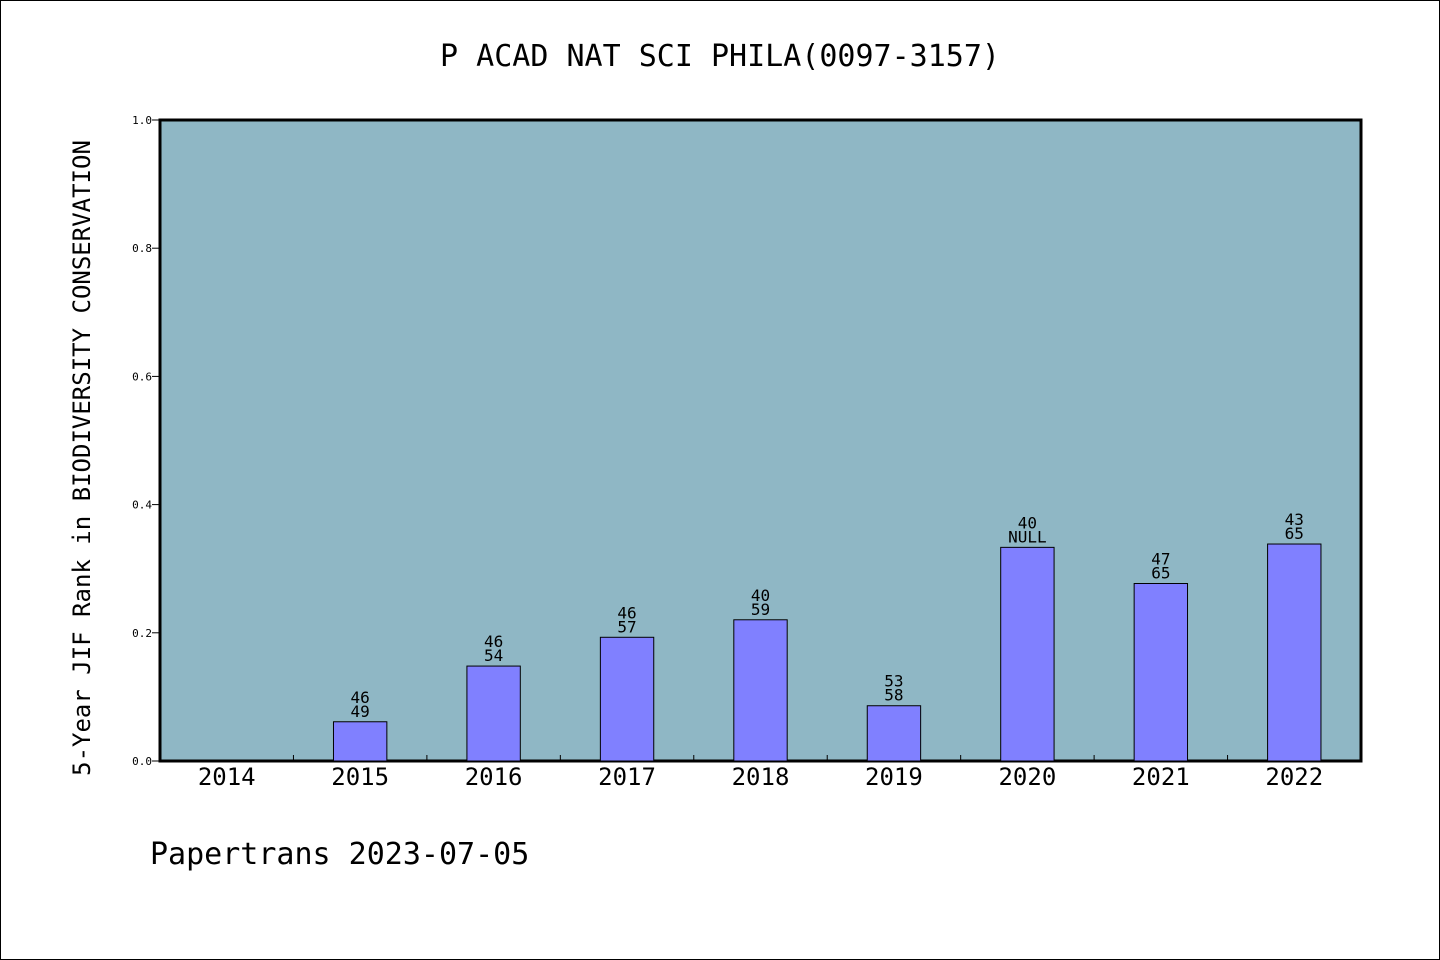 This screenshot has height=960, width=1440. What do you see at coordinates (626, 626) in the screenshot?
I see `bar-label-bottom: 57` at bounding box center [626, 626].